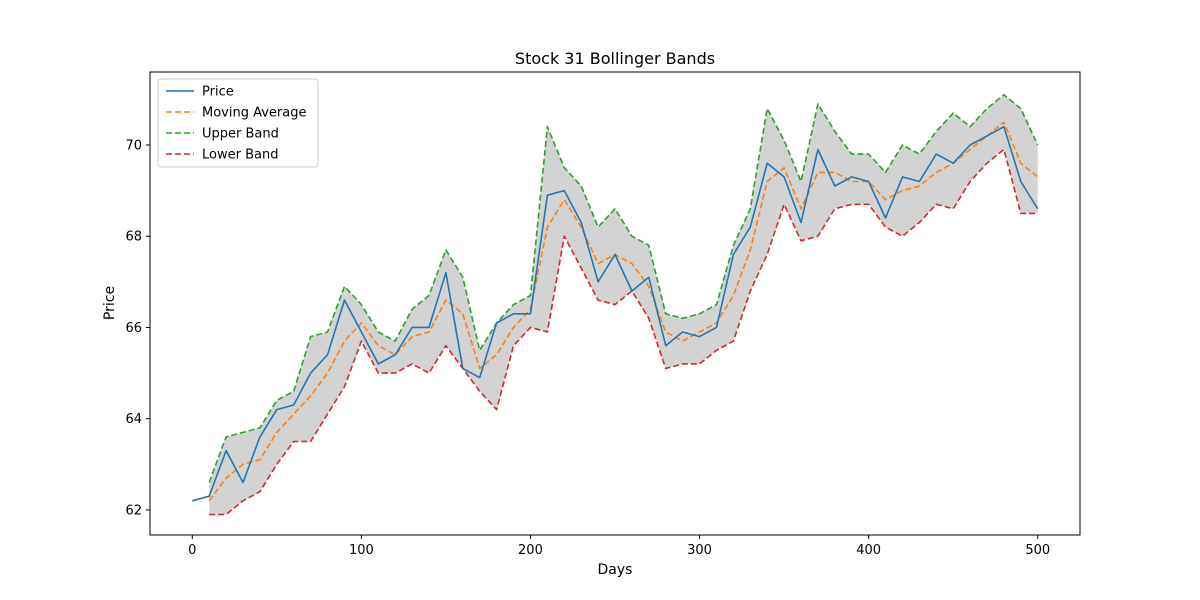 The height and width of the screenshot is (600, 1200). Describe the element at coordinates (133, 237) in the screenshot. I see `y-tick-label: 68` at that location.